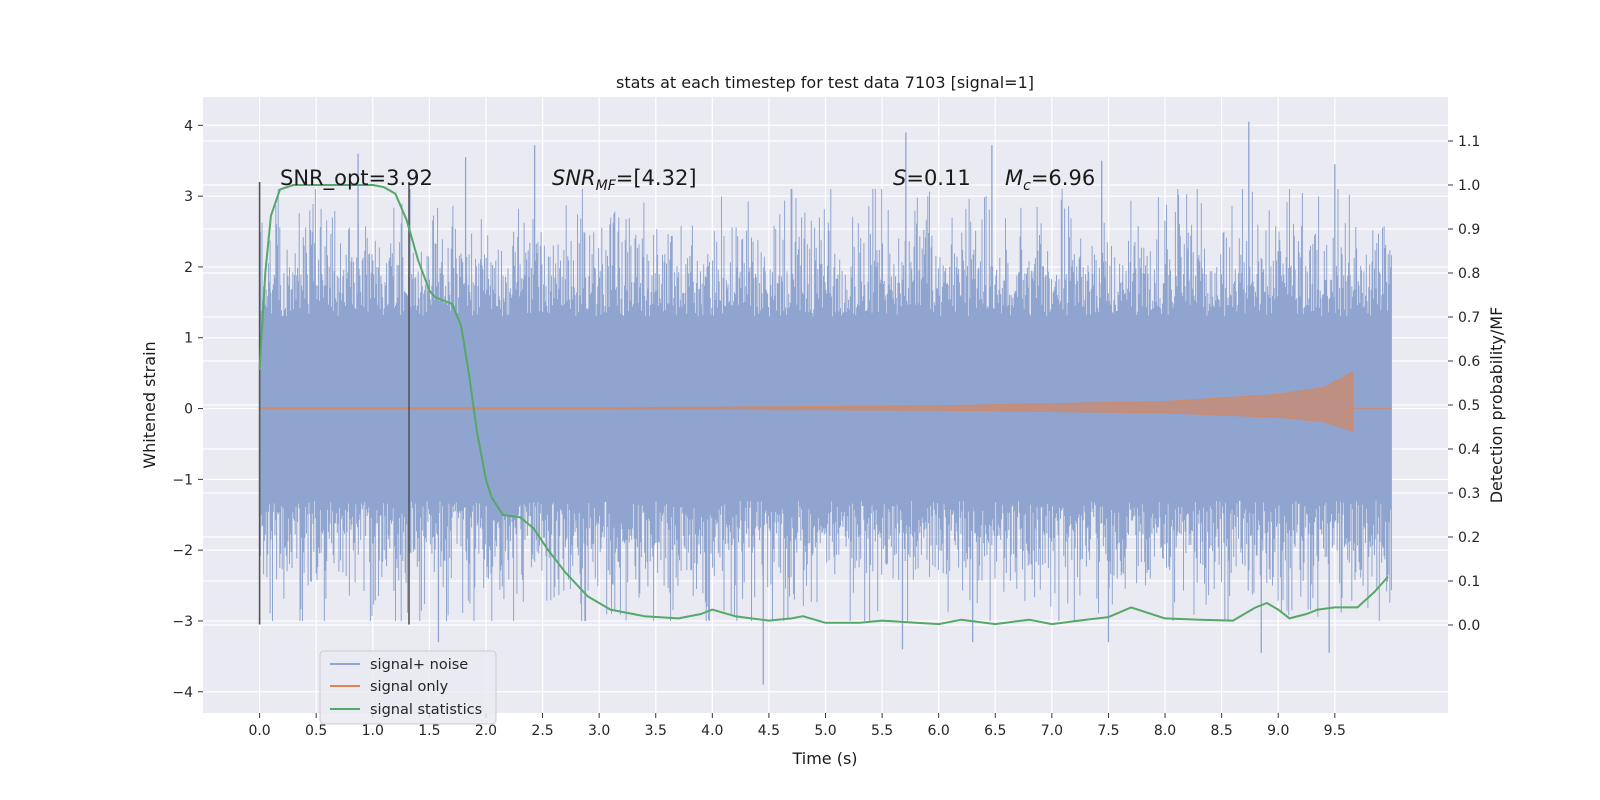 This screenshot has width=1600, height=800. I want to click on y-right-tick-label: 0.6, so click(1469, 362).